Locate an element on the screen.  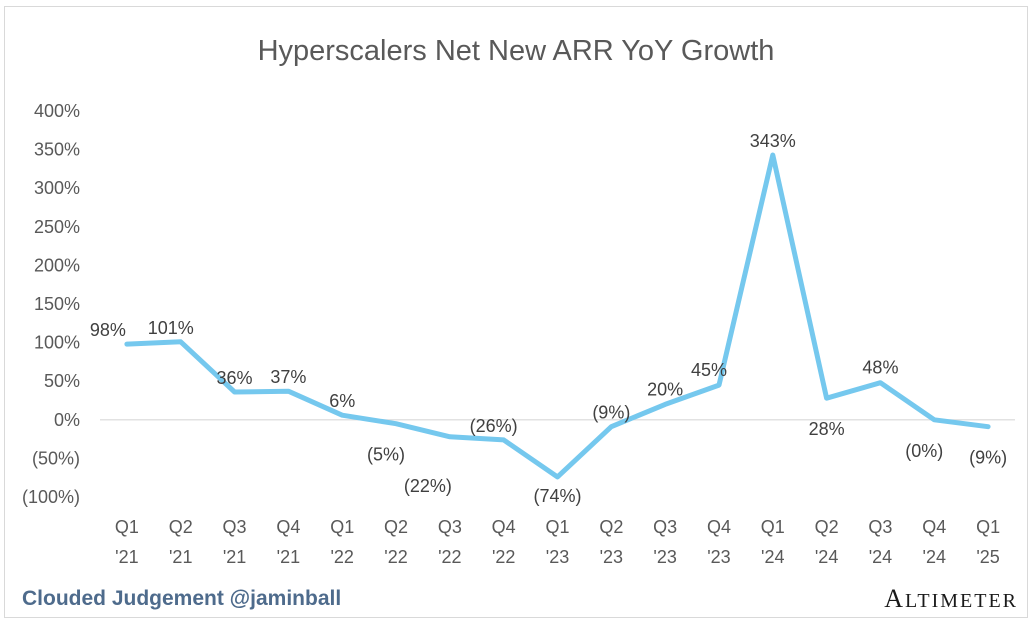
x-tick-label: Q4 '23 is located at coordinates (719, 542).